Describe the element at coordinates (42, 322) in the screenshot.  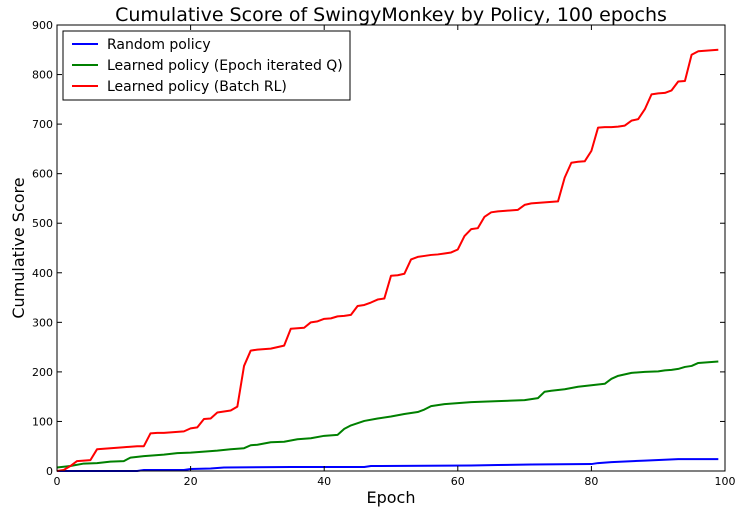
I see `y-tick-label: 300` at that location.